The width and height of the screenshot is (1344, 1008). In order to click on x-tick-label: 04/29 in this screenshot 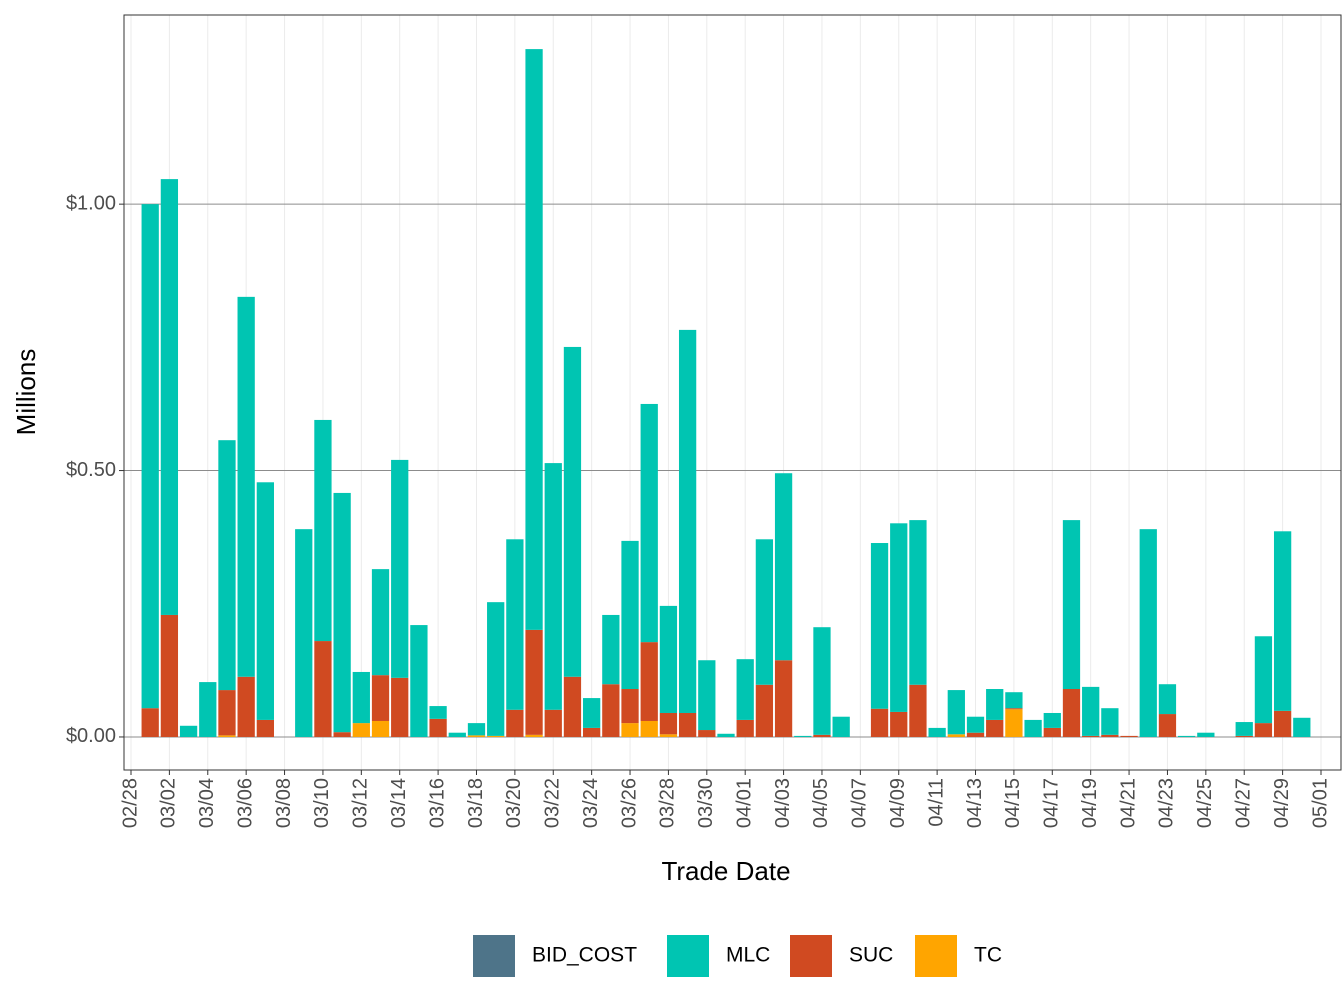, I will do `click(1282, 803)`.